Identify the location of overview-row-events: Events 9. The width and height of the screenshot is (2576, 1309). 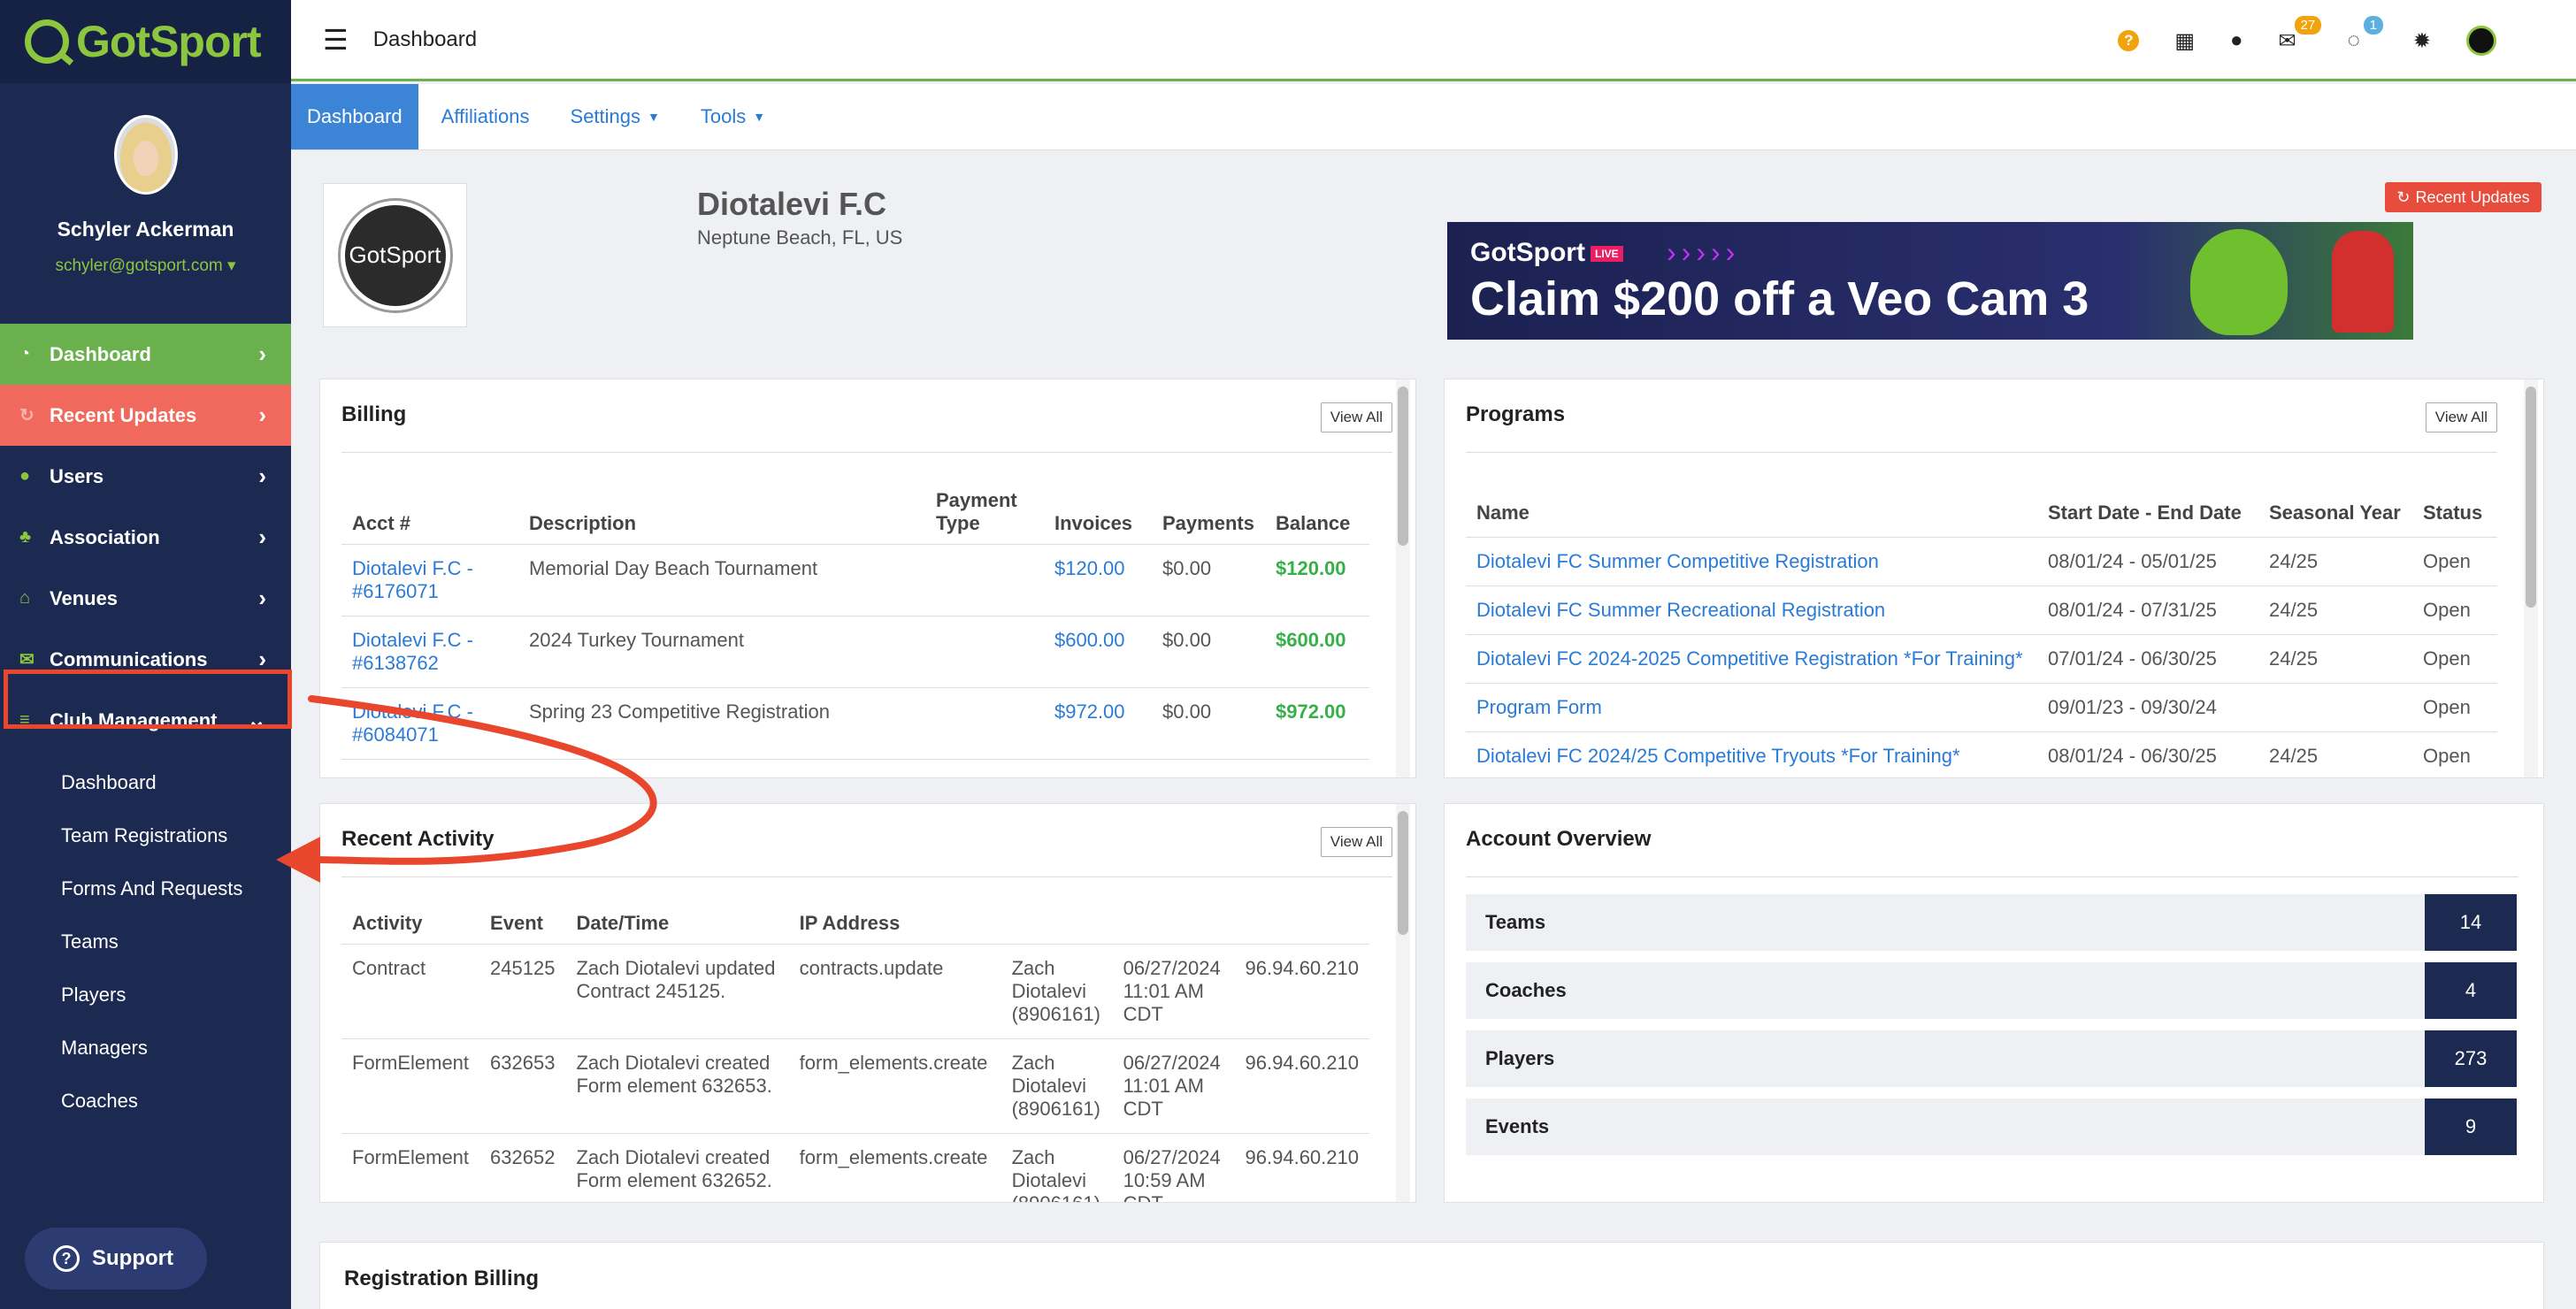
(1991, 1126).